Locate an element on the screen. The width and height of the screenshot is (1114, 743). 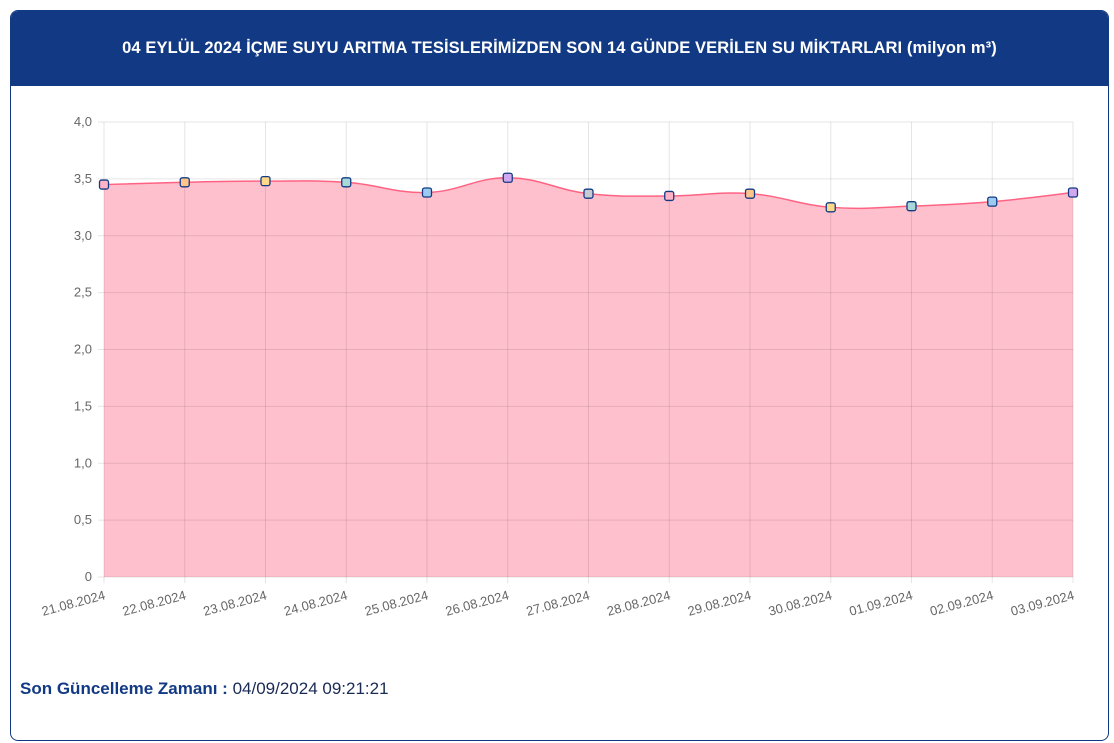
x-tick-label: 30.08.2024 is located at coordinates (800, 602).